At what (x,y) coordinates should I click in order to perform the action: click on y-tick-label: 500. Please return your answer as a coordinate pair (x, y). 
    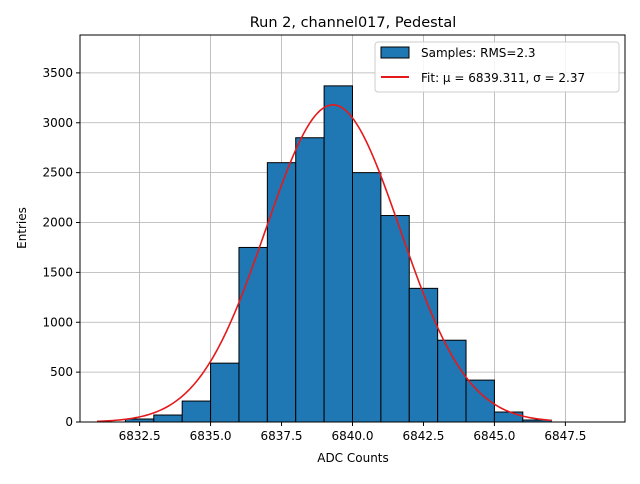
    Looking at the image, I should click on (61, 372).